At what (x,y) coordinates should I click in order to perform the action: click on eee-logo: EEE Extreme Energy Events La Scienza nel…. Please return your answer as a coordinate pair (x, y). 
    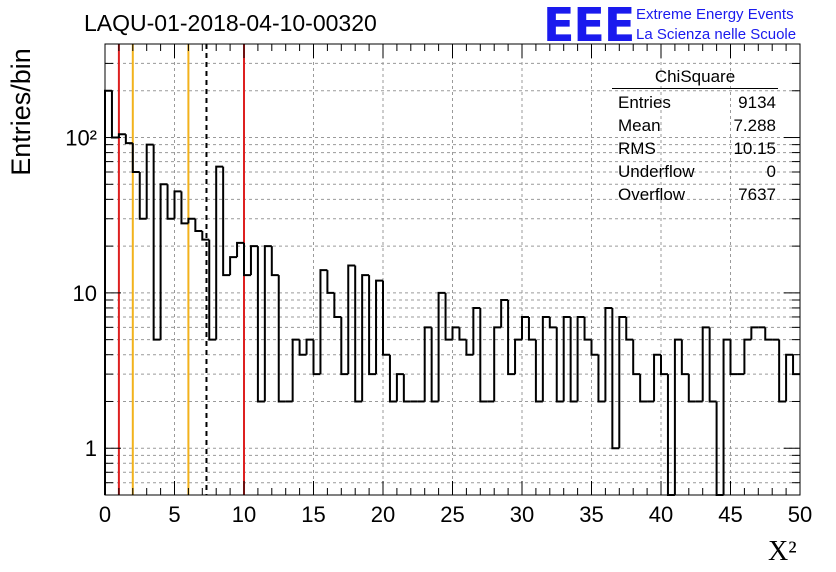
    Looking at the image, I should click on (688, 25).